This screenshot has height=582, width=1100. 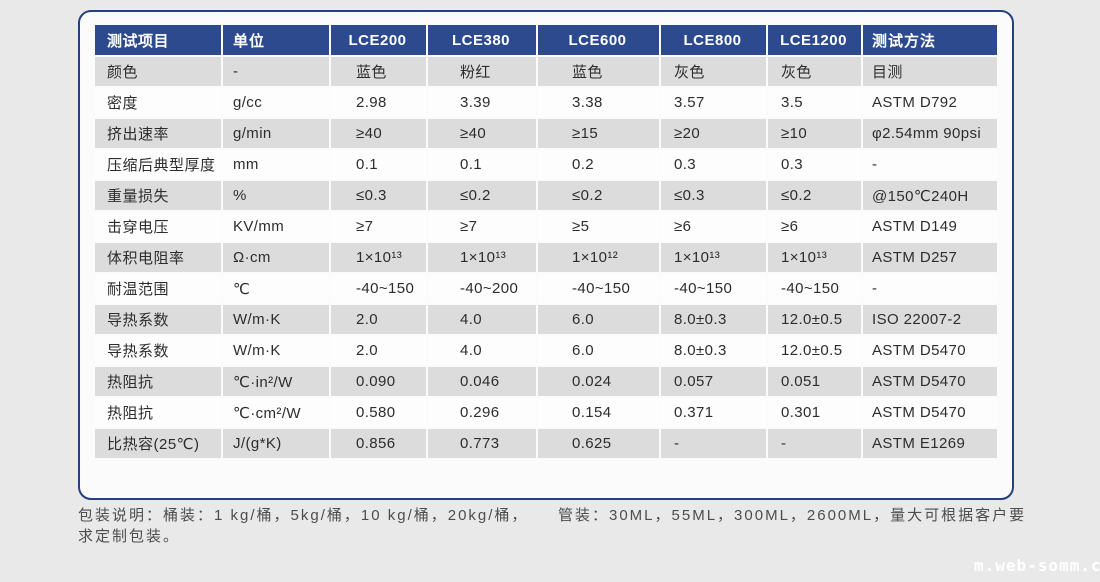 I want to click on table-cell: 0.296, so click(x=482, y=413).